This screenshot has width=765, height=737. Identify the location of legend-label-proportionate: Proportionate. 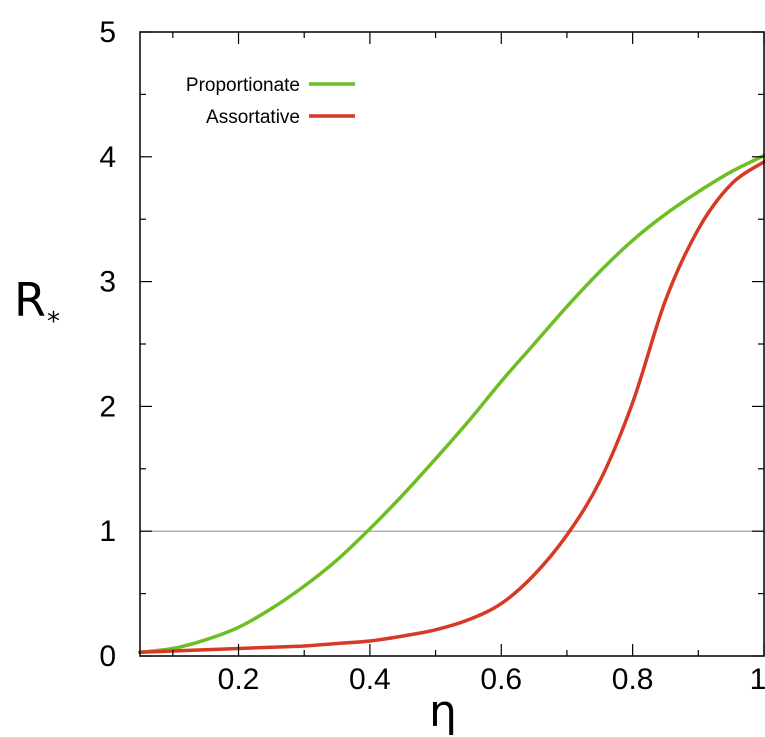
(243, 85).